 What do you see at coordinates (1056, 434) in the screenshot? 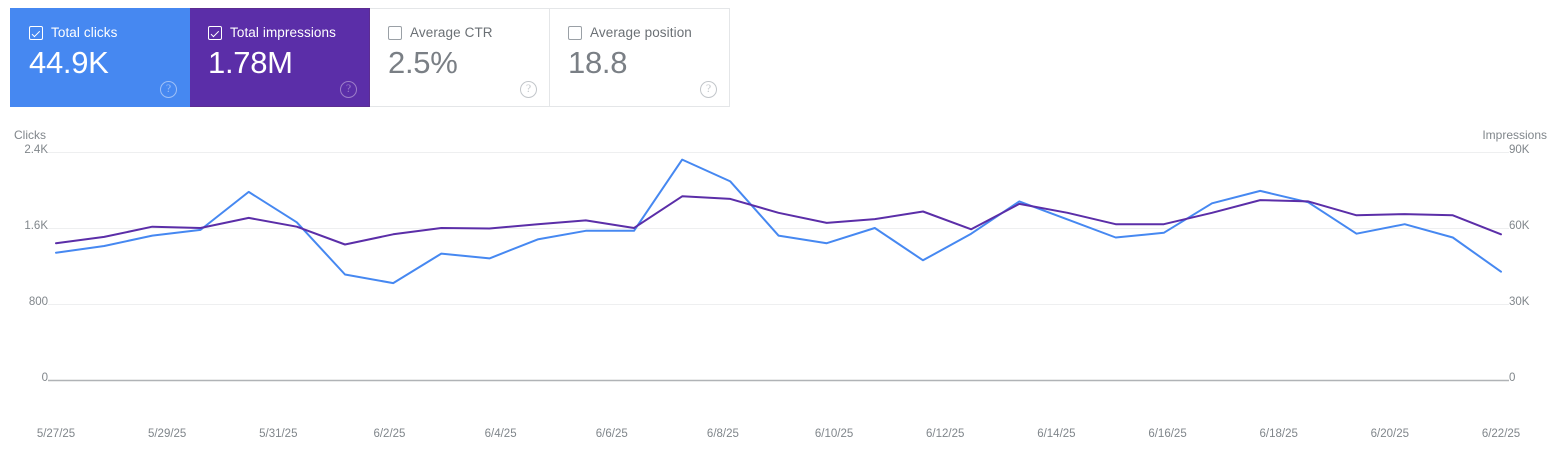
I see `x-axis-tick: 6/14/25` at bounding box center [1056, 434].